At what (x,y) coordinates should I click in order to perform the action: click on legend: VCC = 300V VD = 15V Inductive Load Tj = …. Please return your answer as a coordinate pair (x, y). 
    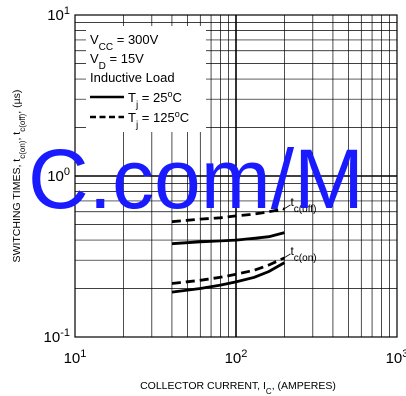
    Looking at the image, I should click on (146, 79).